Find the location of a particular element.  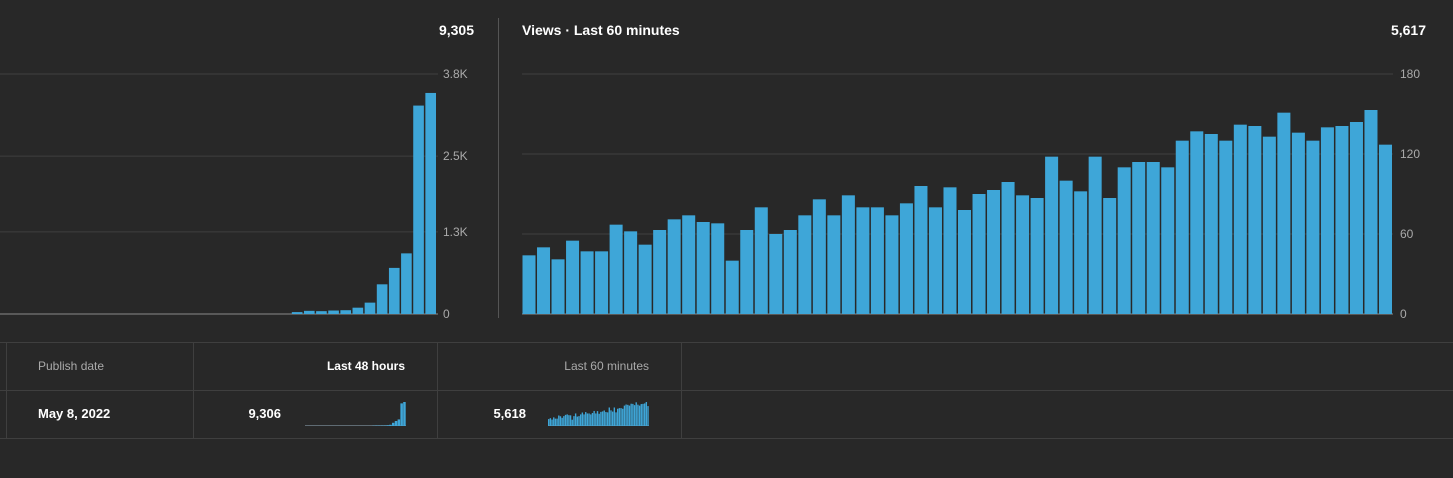

header-publish-date: Publish date is located at coordinates (71, 366).